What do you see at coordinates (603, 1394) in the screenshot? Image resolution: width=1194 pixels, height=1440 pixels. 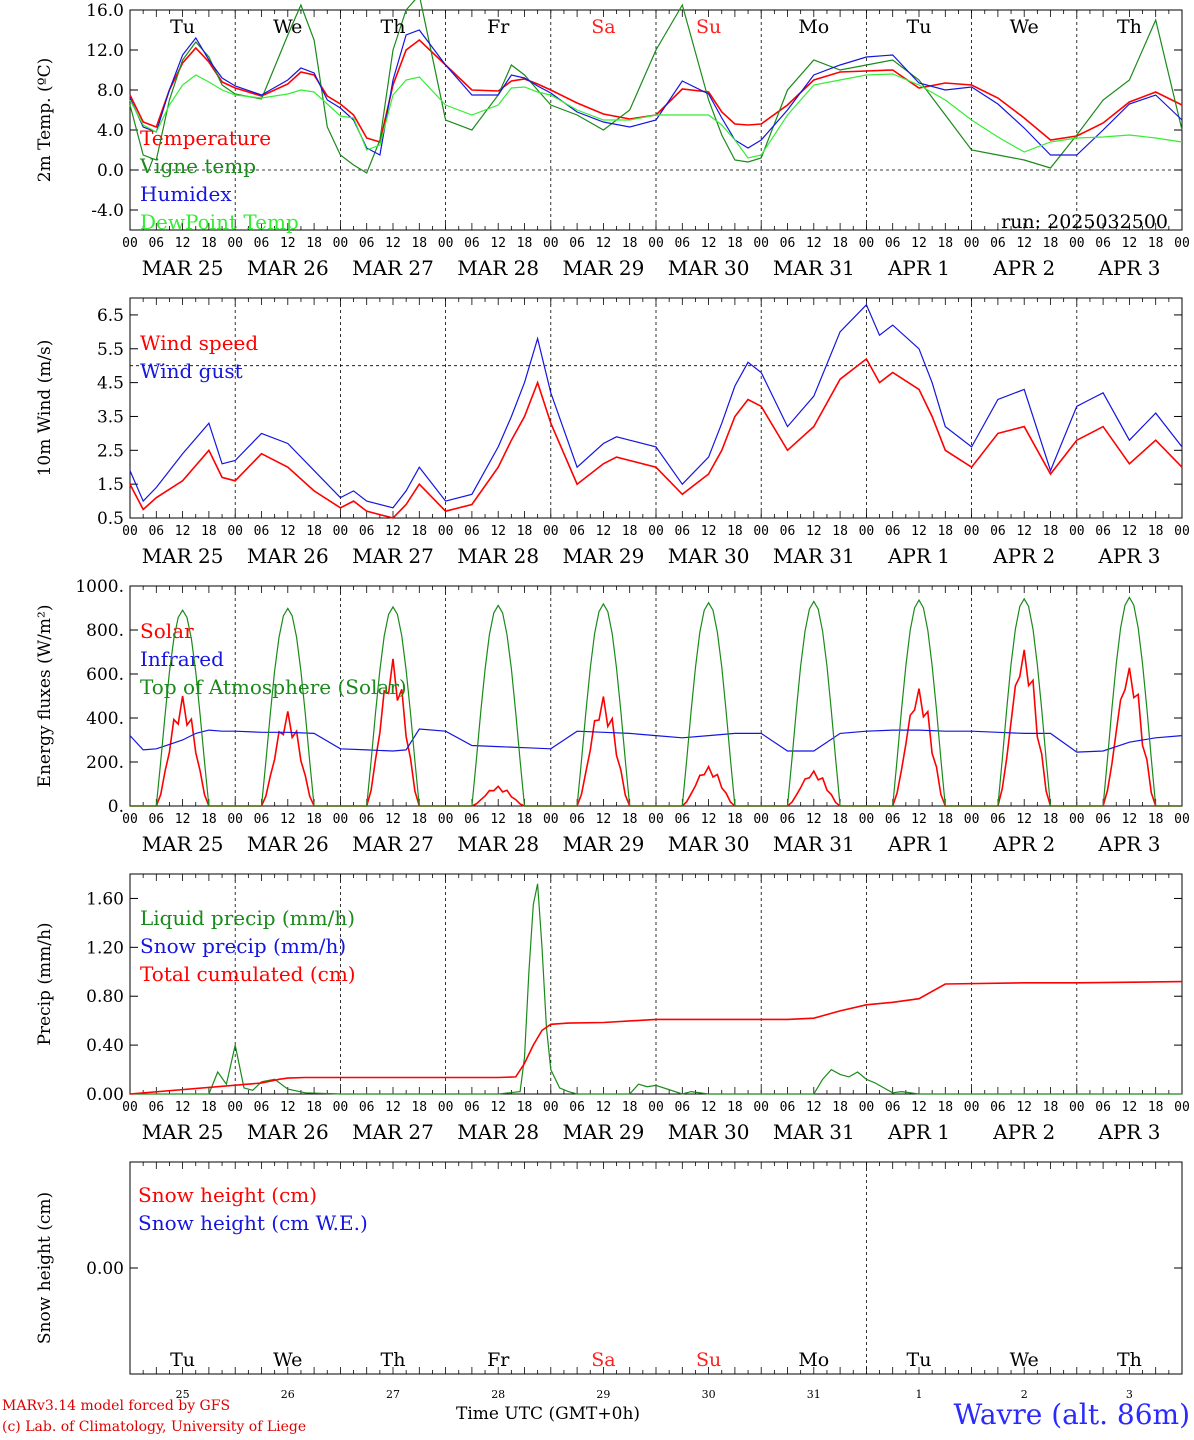 I see `day-number-label: 29` at bounding box center [603, 1394].